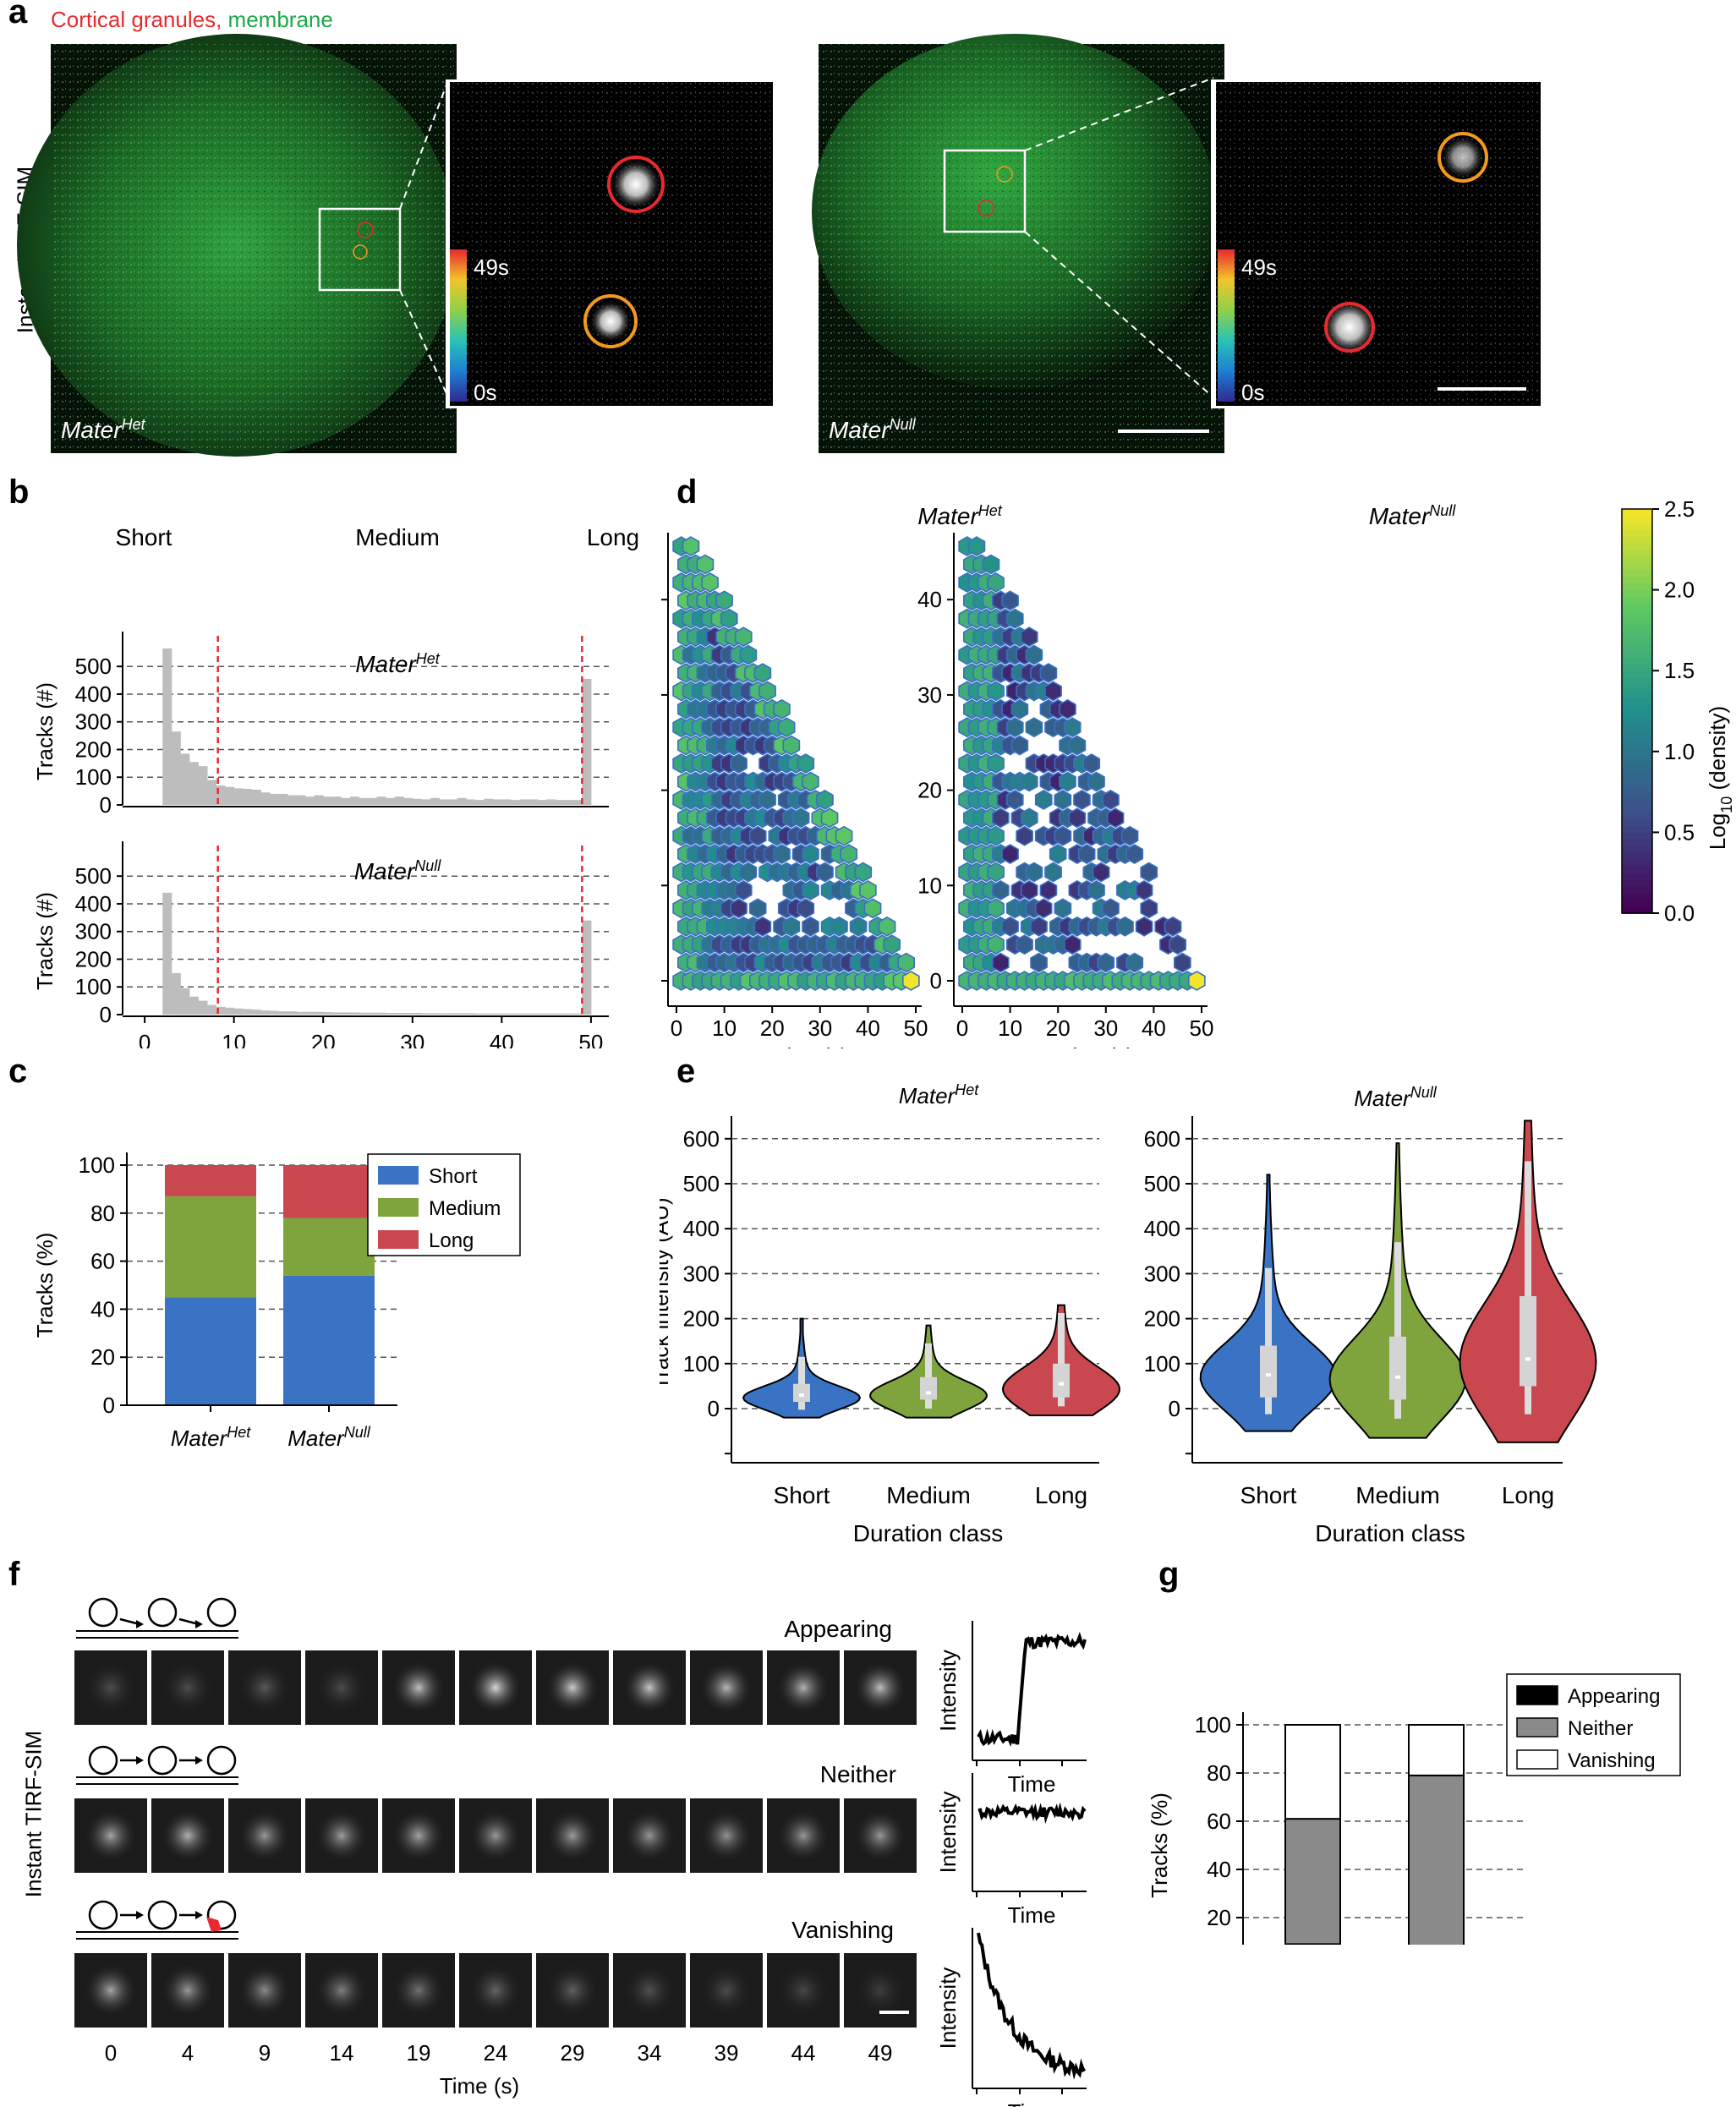 This screenshot has height=2107, width=1736. What do you see at coordinates (1390, 1533) in the screenshot?
I see `x-axis-label: Duration class` at bounding box center [1390, 1533].